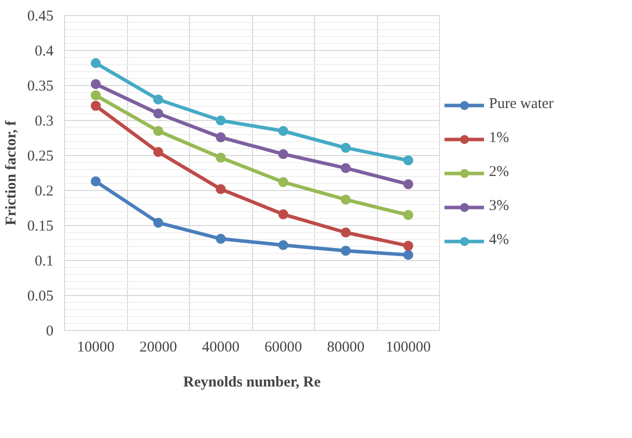 The image size is (632, 438). Describe the element at coordinates (40, 226) in the screenshot. I see `y-tick-label: 0.15` at that location.